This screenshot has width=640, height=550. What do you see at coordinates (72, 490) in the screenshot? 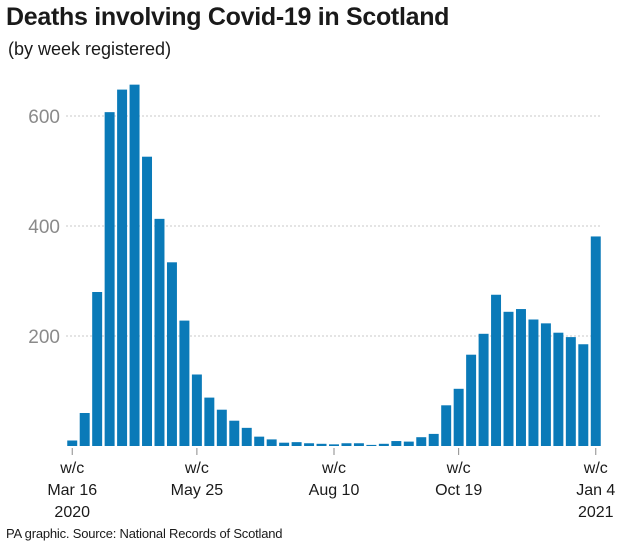
I see `x-tick-label: w/c Mar 16 2020` at bounding box center [72, 490].